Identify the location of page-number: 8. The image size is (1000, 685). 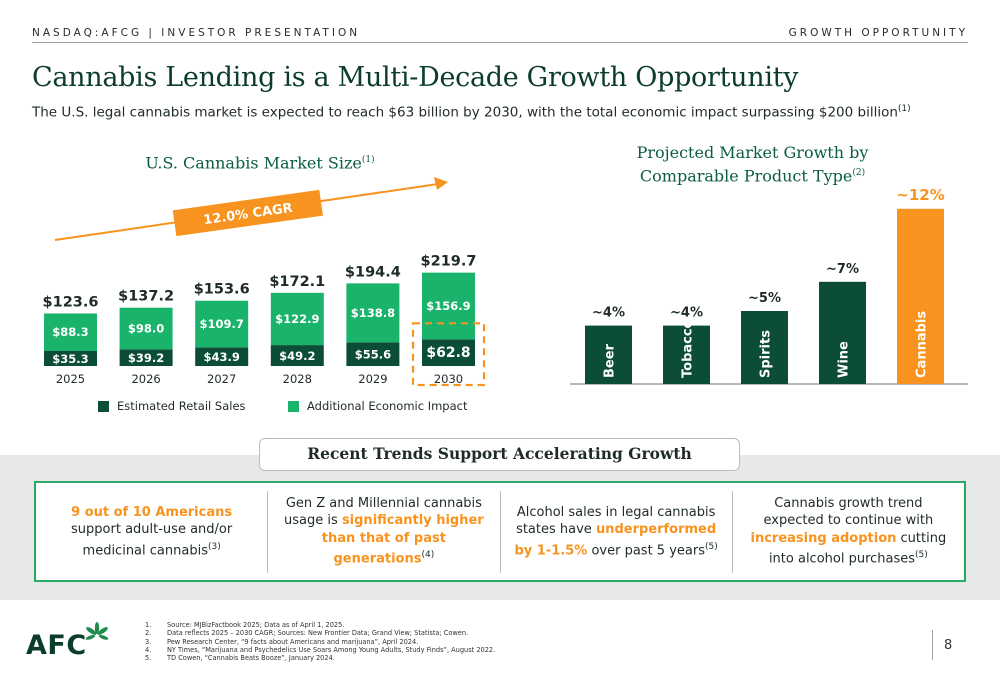
(948, 645).